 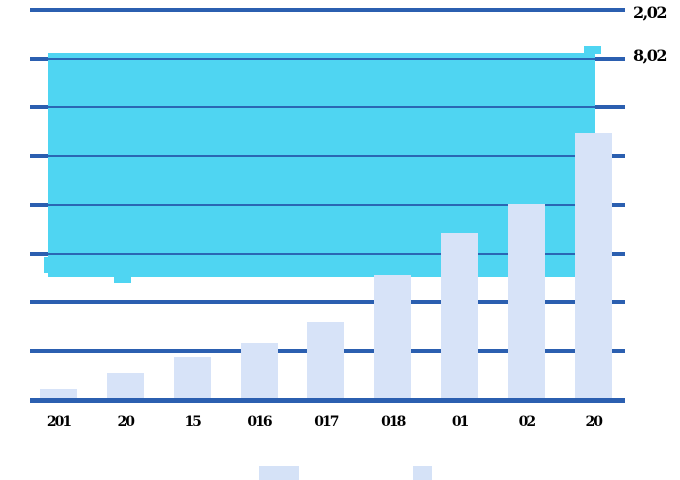 I want to click on bar-2021, so click(x=593, y=265).